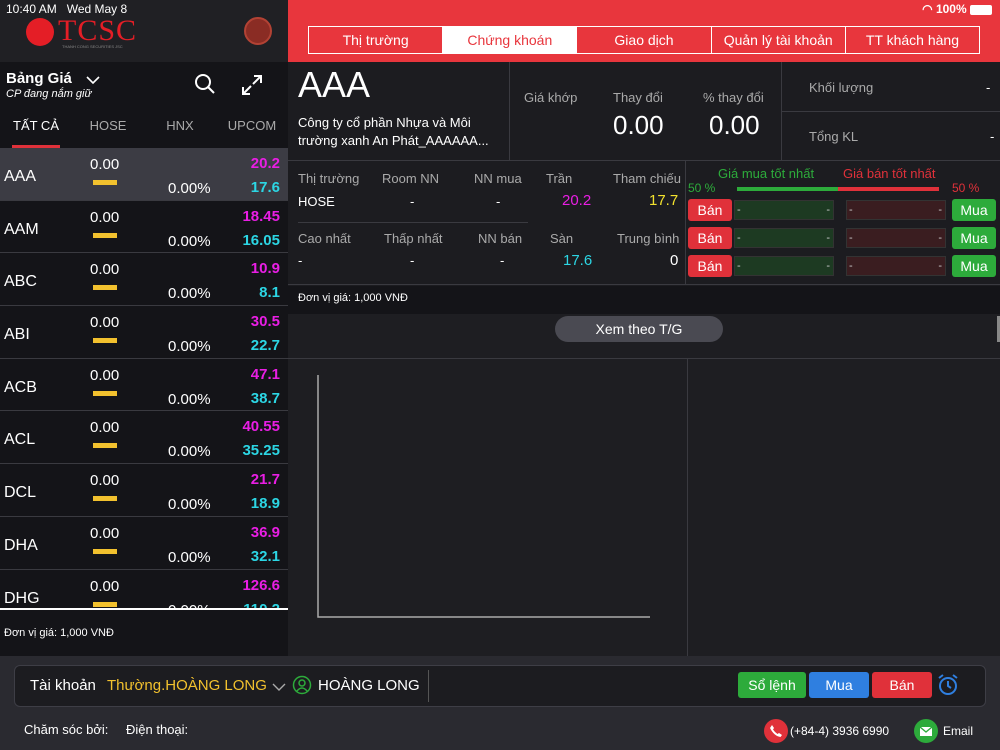  What do you see at coordinates (948, 685) in the screenshot?
I see `alarm-clock-icon` at bounding box center [948, 685].